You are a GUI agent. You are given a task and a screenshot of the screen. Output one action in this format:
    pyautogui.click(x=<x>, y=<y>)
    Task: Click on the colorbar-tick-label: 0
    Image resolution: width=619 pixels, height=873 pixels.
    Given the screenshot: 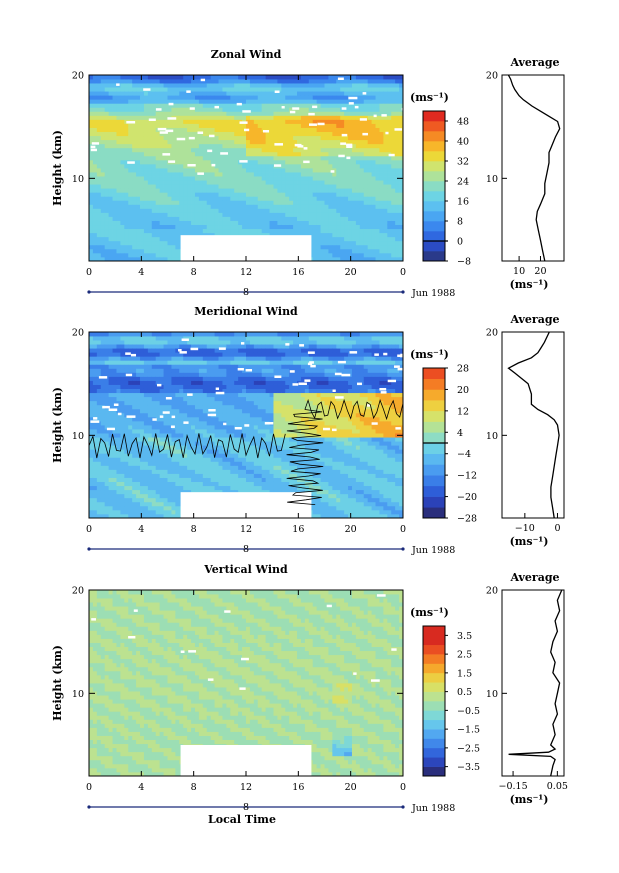 What is the action you would take?
    pyautogui.click(x=460, y=242)
    